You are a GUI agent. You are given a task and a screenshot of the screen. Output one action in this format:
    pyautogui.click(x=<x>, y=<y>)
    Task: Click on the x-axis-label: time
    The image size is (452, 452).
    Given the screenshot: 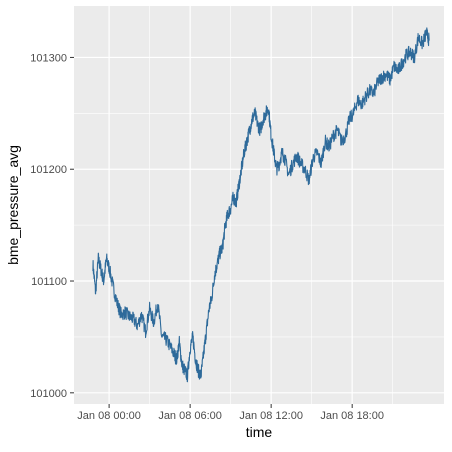 What is the action you would take?
    pyautogui.click(x=259, y=432)
    